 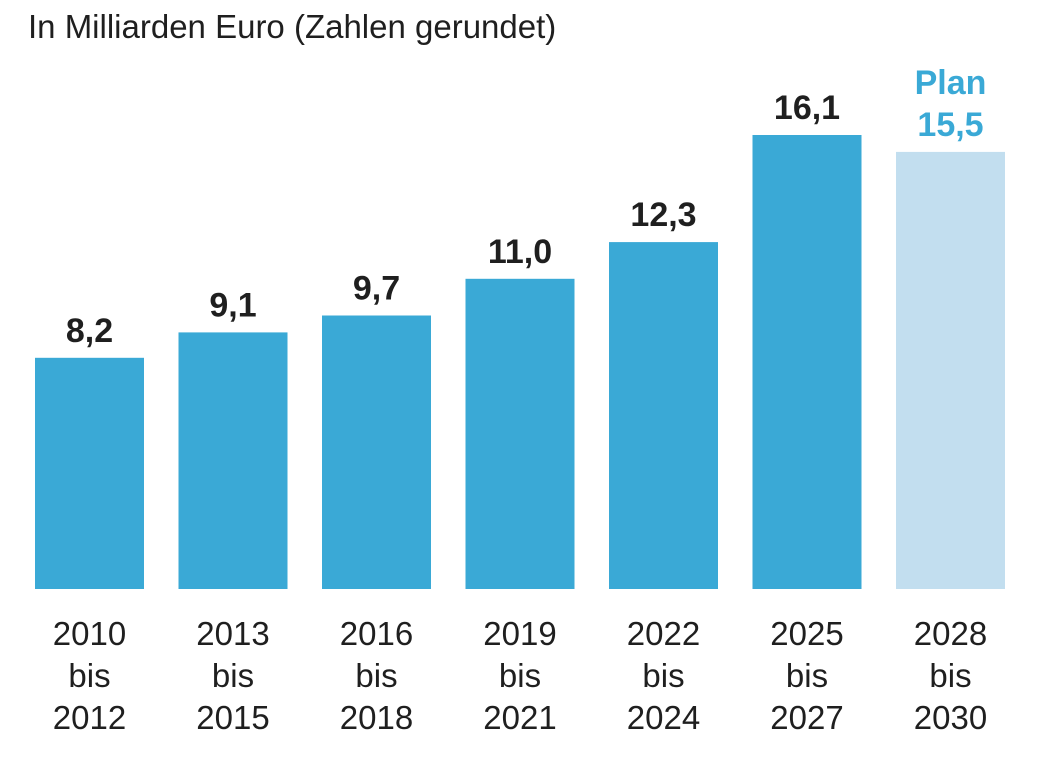 What do you see at coordinates (232, 675) in the screenshot?
I see `category-label-1: 2013 bis 2015` at bounding box center [232, 675].